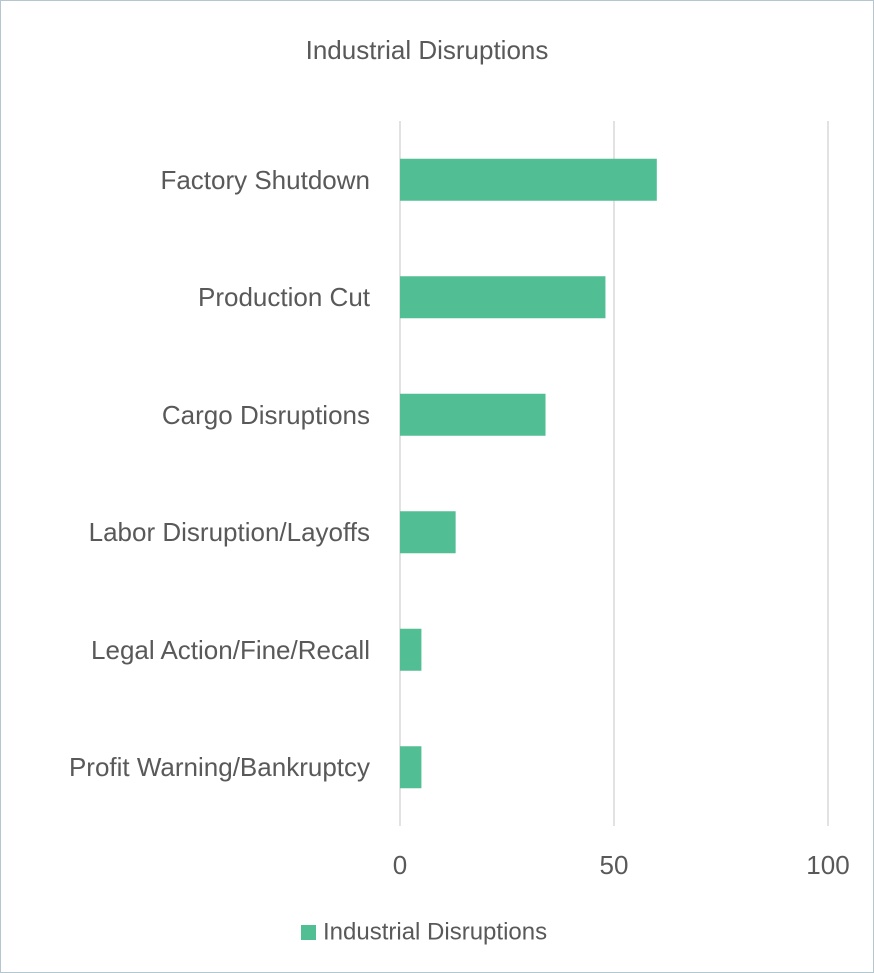  Describe the element at coordinates (827, 865) in the screenshot. I see `x-tick-label: 100` at that location.